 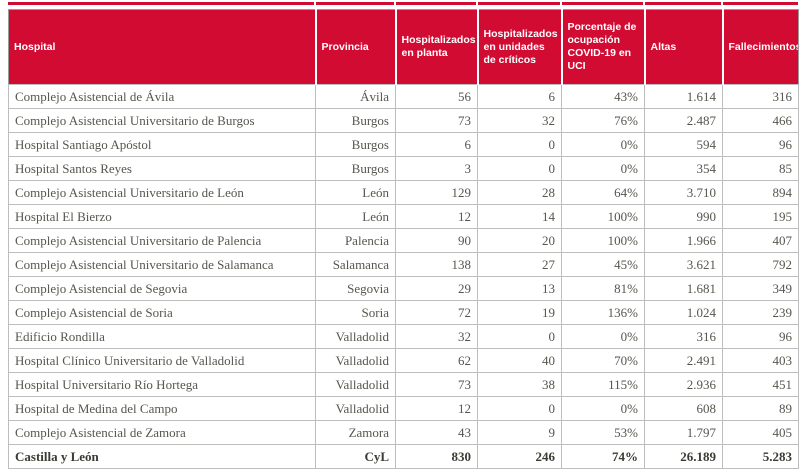 What do you see at coordinates (683, 240) in the screenshot?
I see `cell-altas: 1.966` at bounding box center [683, 240].